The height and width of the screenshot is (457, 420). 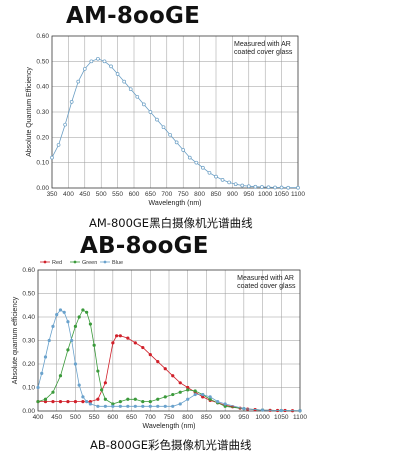 I want to click on x-tick-label: 1050, so click(x=281, y=194).